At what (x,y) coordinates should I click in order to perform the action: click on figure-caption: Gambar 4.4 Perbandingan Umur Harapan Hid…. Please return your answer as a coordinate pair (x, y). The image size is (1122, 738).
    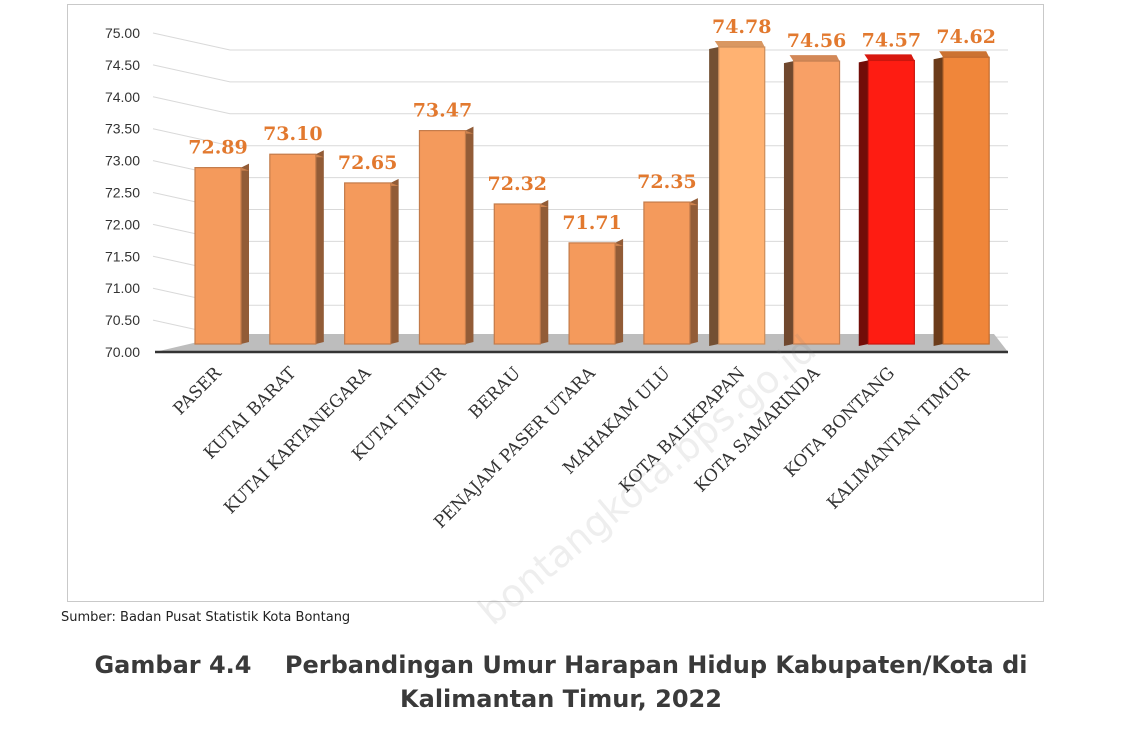
    Looking at the image, I should click on (561, 682).